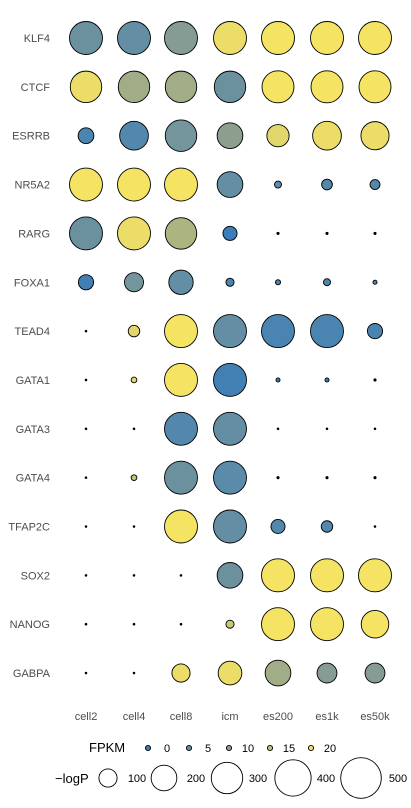 Image resolution: width=411 pixels, height=808 pixels. I want to click on y-tick-label: CTCF, so click(36, 88).